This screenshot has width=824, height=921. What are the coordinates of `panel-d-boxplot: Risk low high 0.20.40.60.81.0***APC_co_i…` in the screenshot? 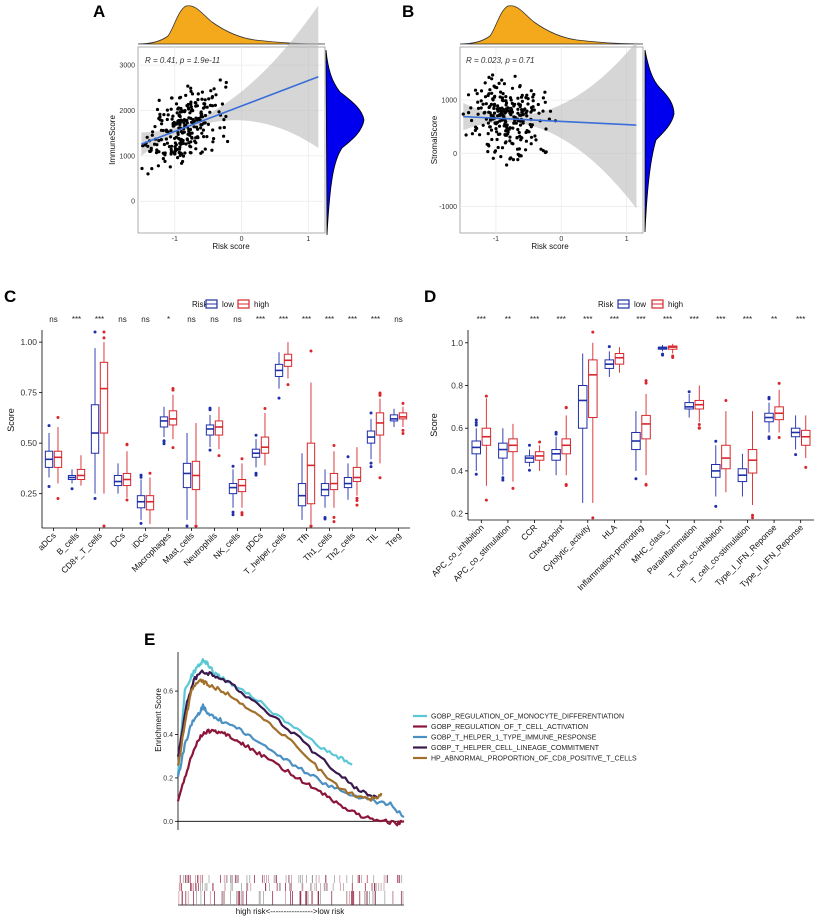 It's located at (621, 446).